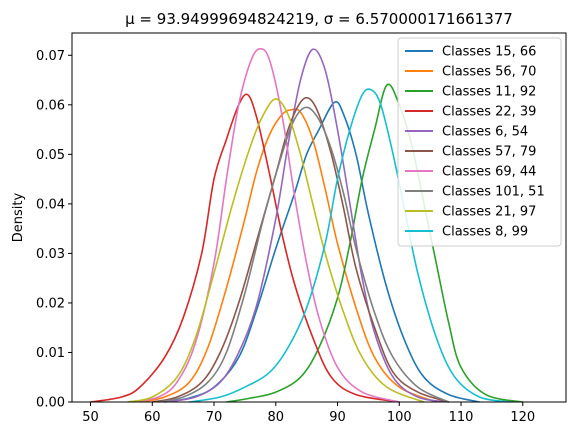 The width and height of the screenshot is (576, 436). What do you see at coordinates (489, 112) in the screenshot?
I see `legend-label: Classes 22, 39` at bounding box center [489, 112].